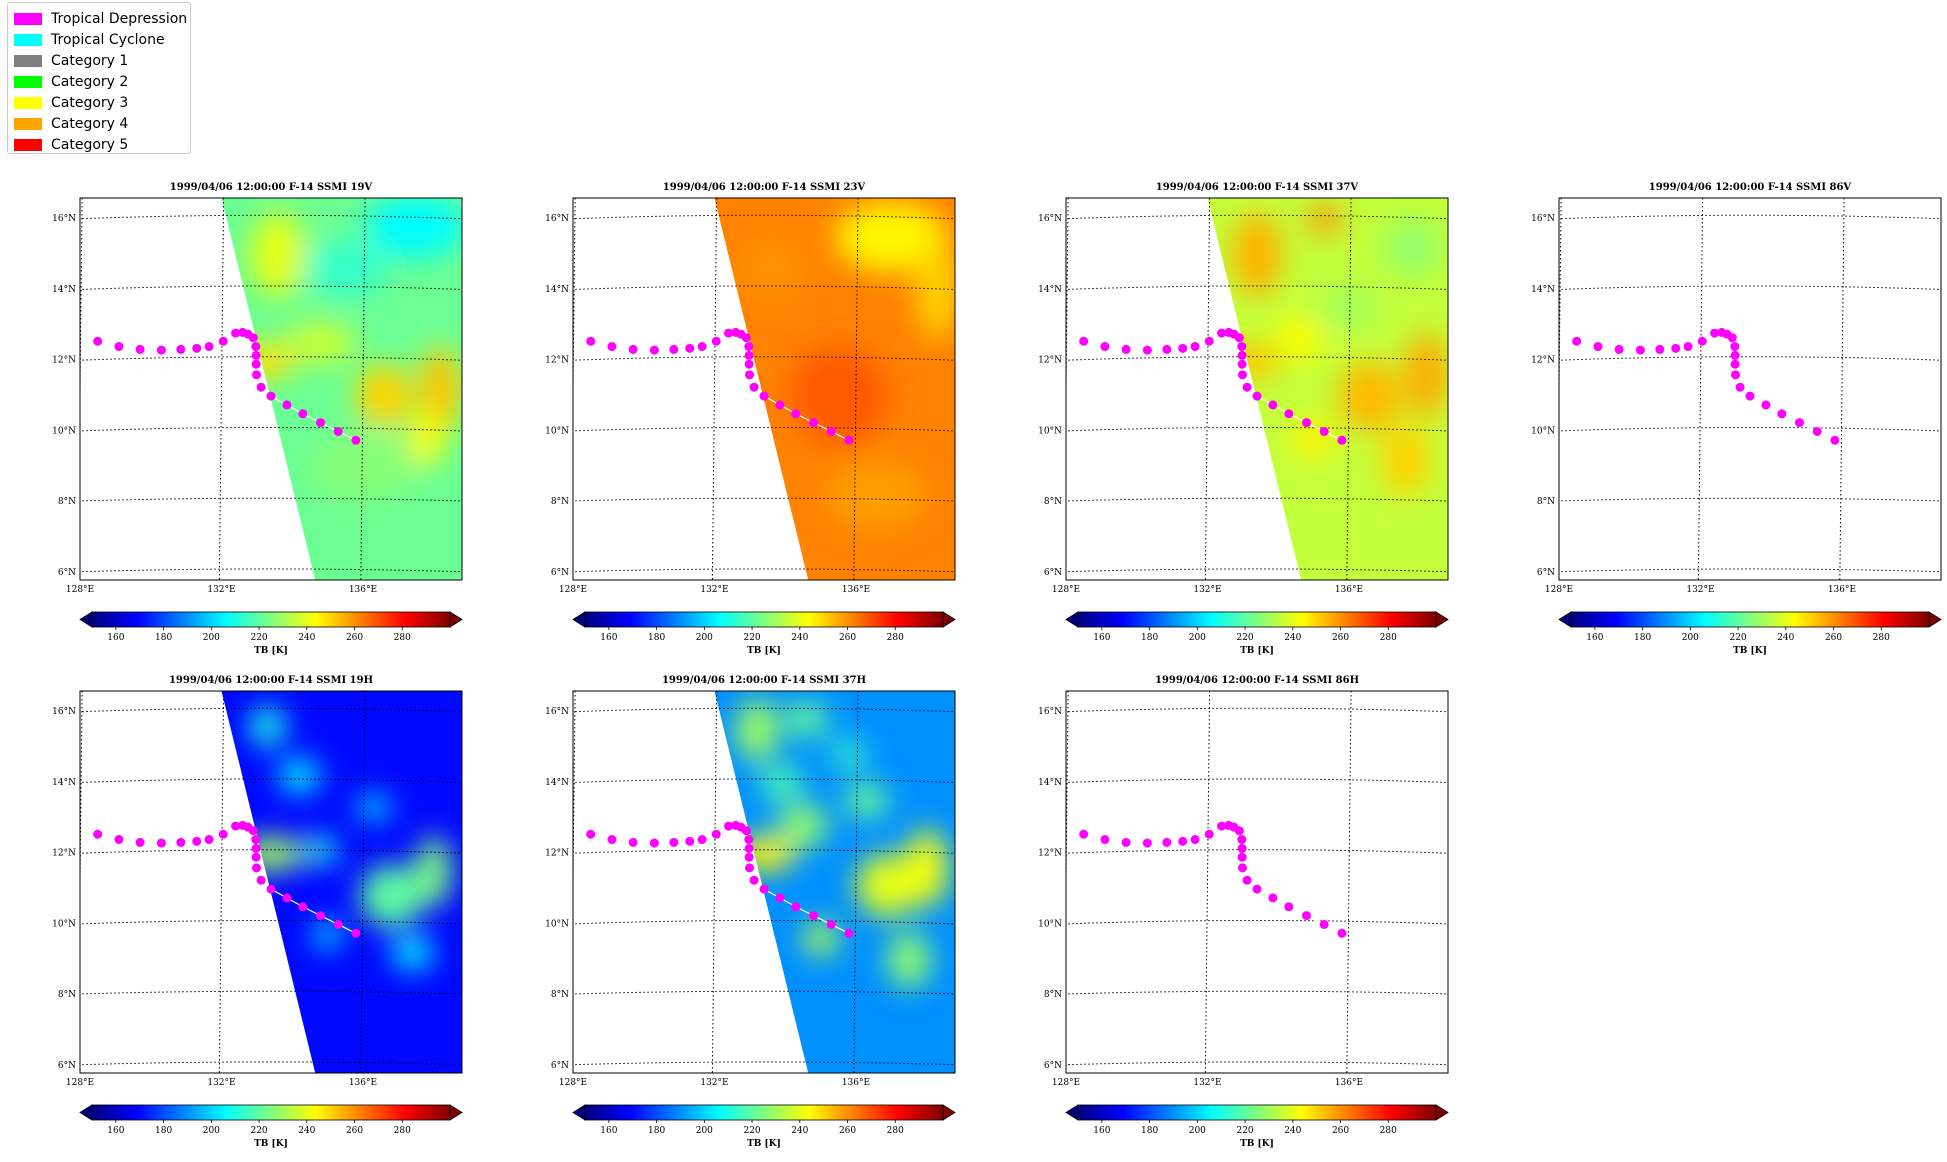  Describe the element at coordinates (90, 145) in the screenshot. I see `legend-label: Category 5` at that location.